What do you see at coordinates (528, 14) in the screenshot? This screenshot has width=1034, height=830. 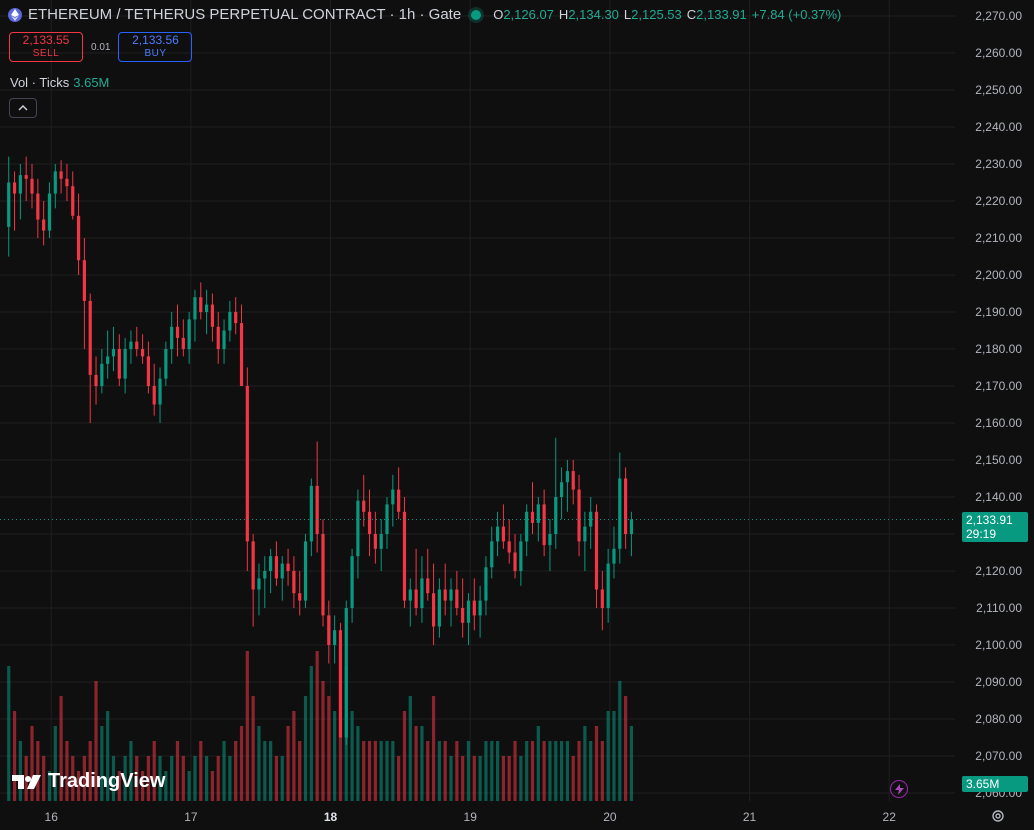 I see `open-value: 2,126.07` at bounding box center [528, 14].